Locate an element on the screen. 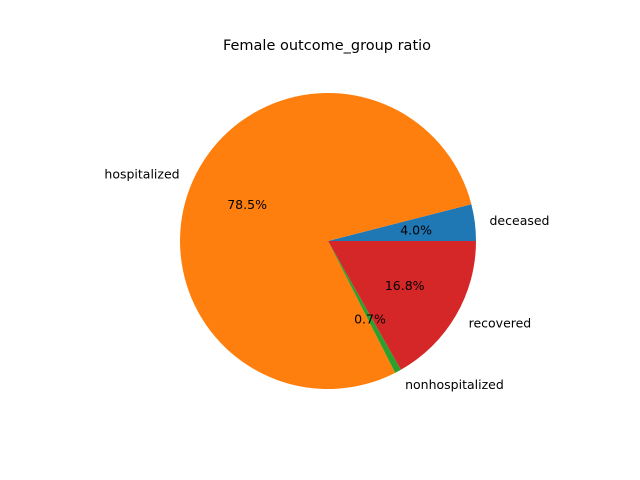  pie-slice-deceased is located at coordinates (402, 222).